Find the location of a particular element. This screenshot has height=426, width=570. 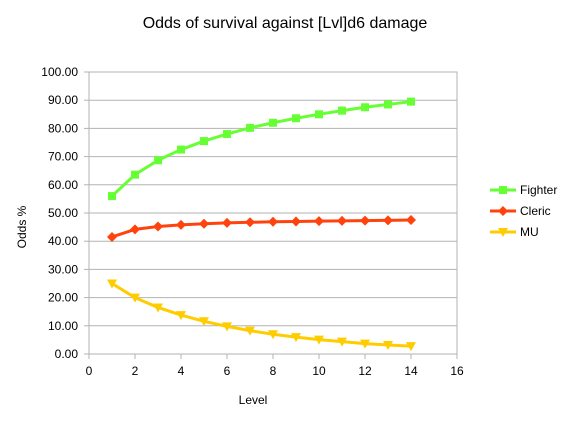

x-axis-title: Level is located at coordinates (253, 400).